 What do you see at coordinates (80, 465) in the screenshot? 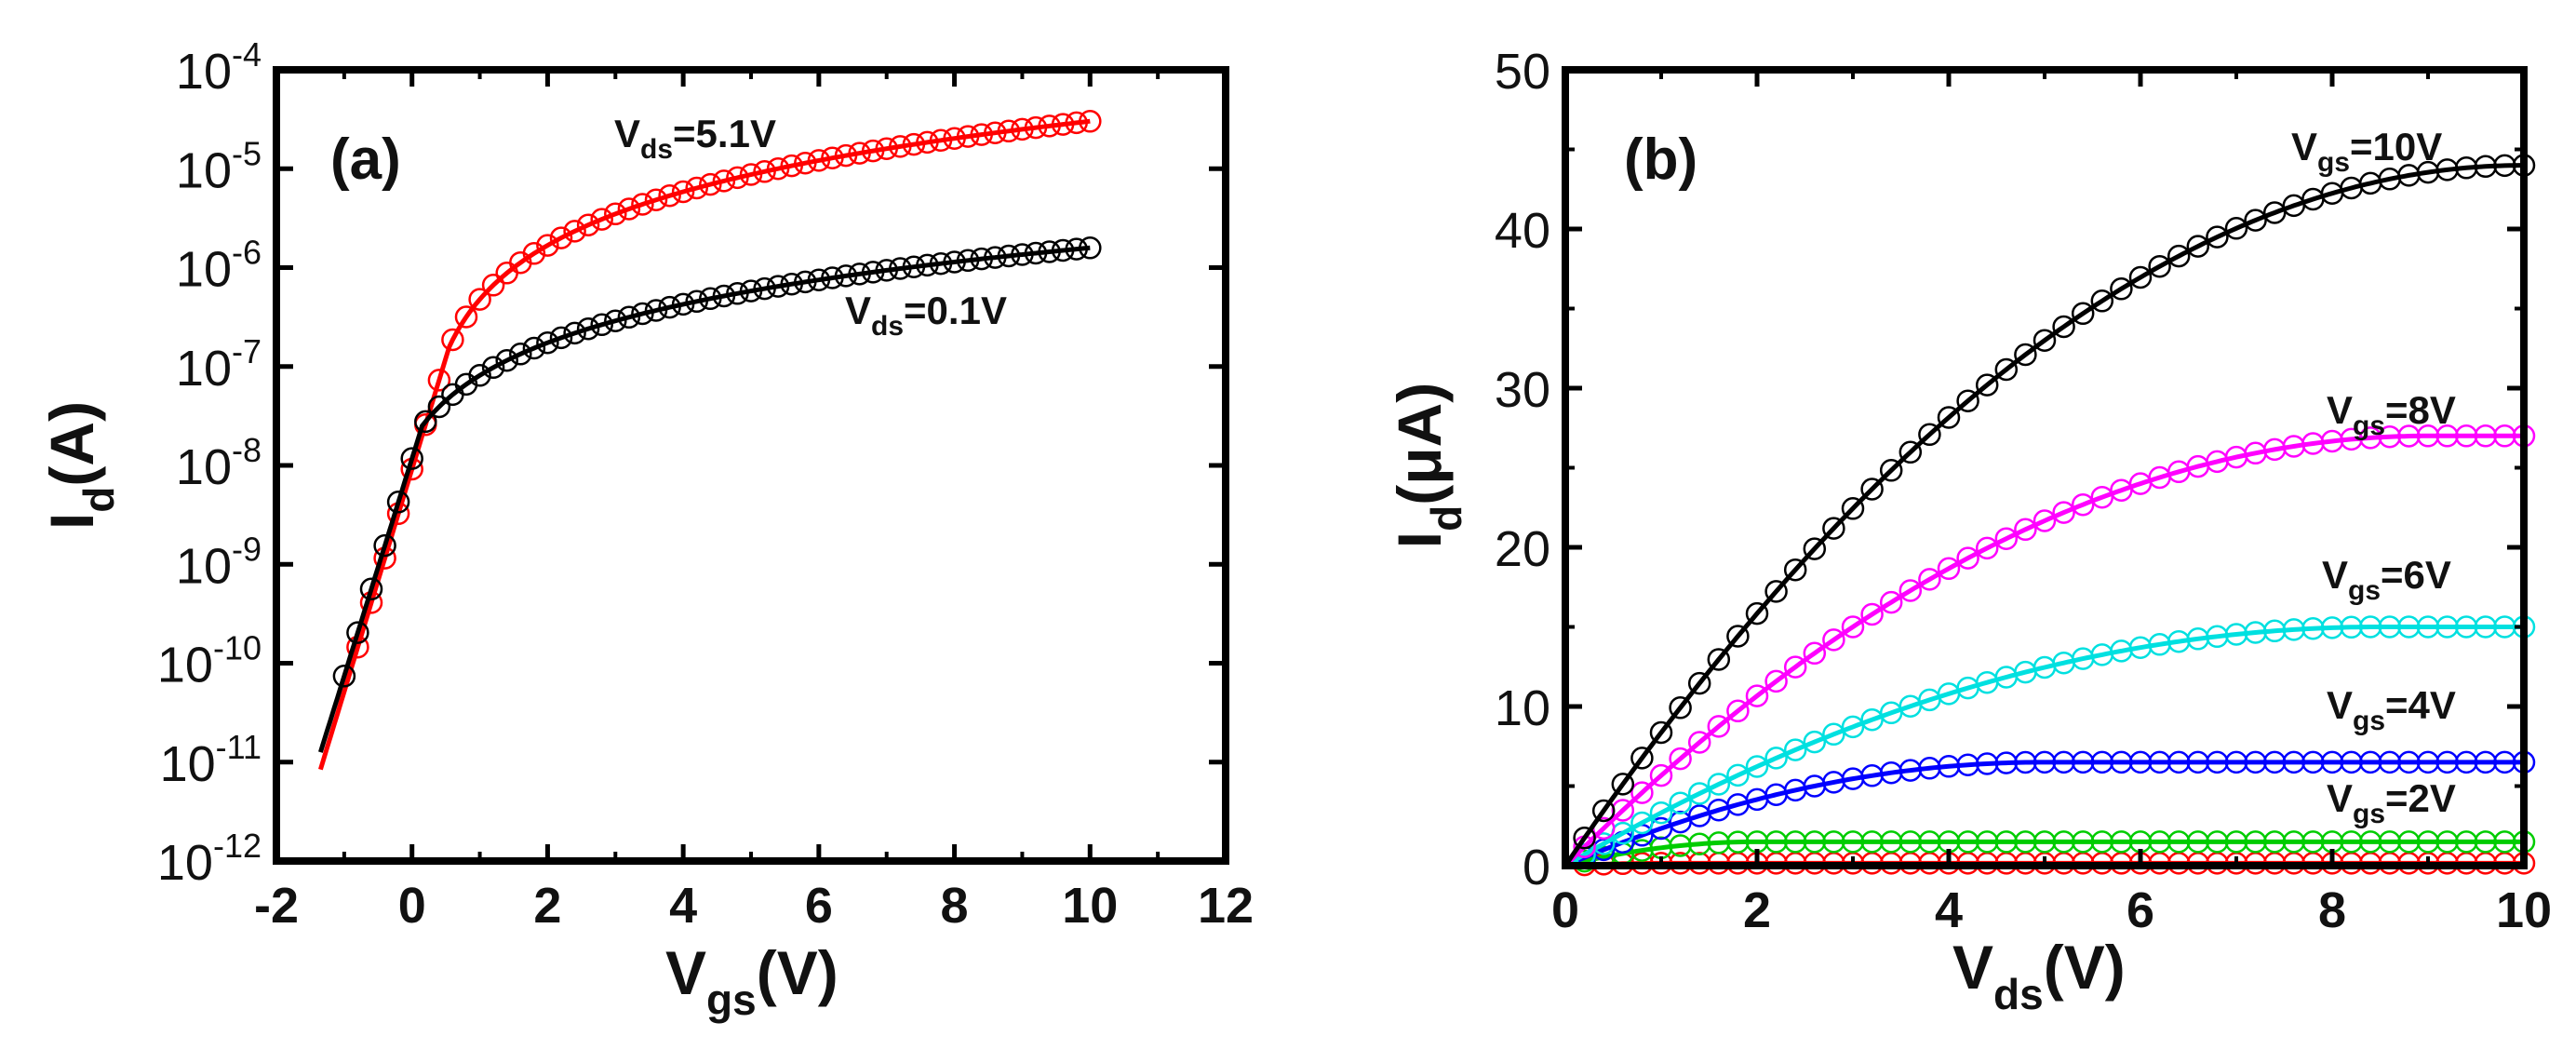
I see `panel-a-y-axis-title: Id(A)` at bounding box center [80, 465].